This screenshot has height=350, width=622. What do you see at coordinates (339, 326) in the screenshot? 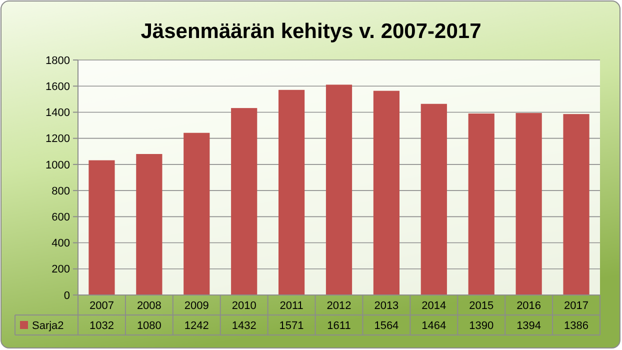
I see `data-label: 1611` at bounding box center [339, 326].